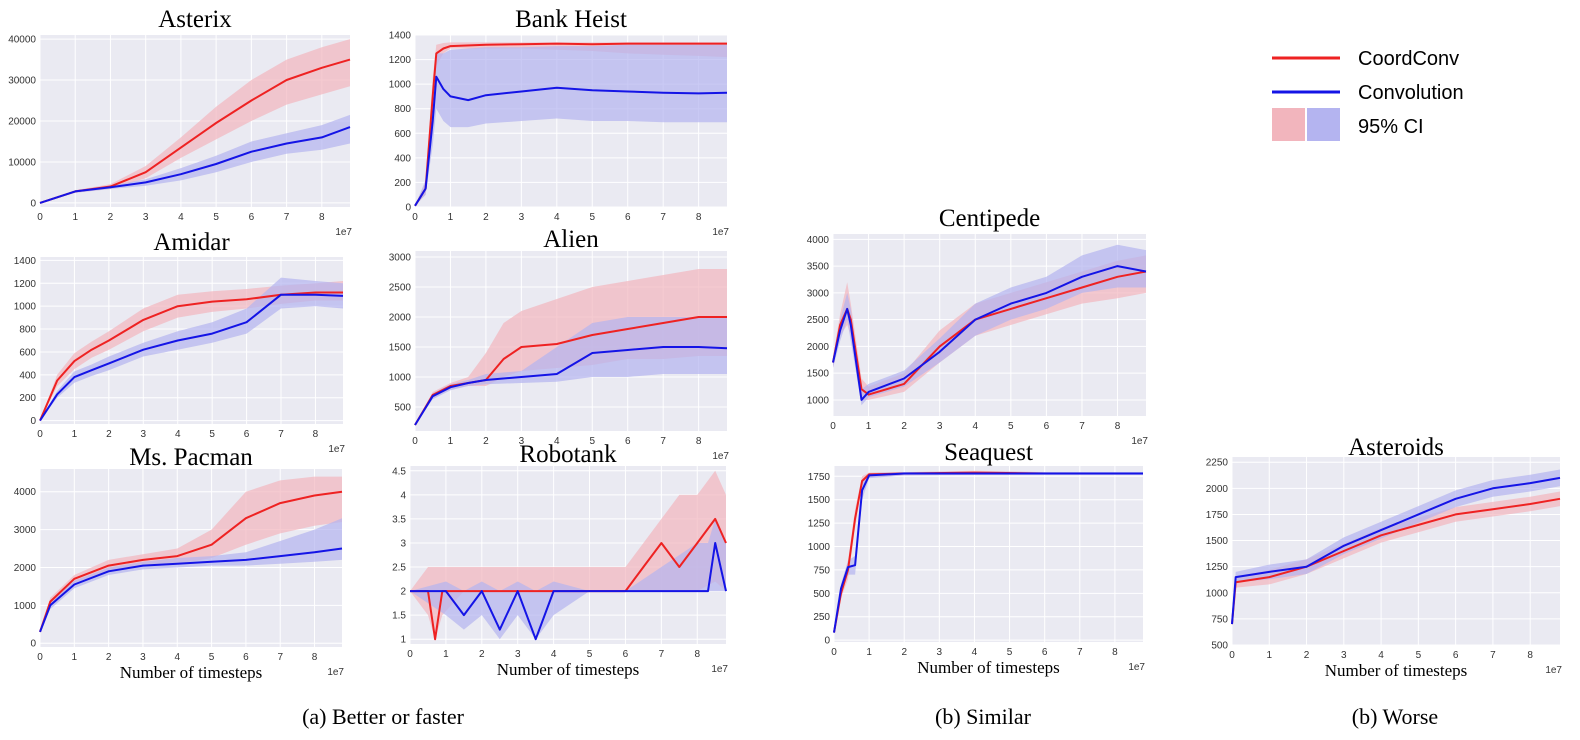 The height and width of the screenshot is (740, 1580). What do you see at coordinates (1217, 515) in the screenshot?
I see `y-tick-label: 1750` at bounding box center [1217, 515].